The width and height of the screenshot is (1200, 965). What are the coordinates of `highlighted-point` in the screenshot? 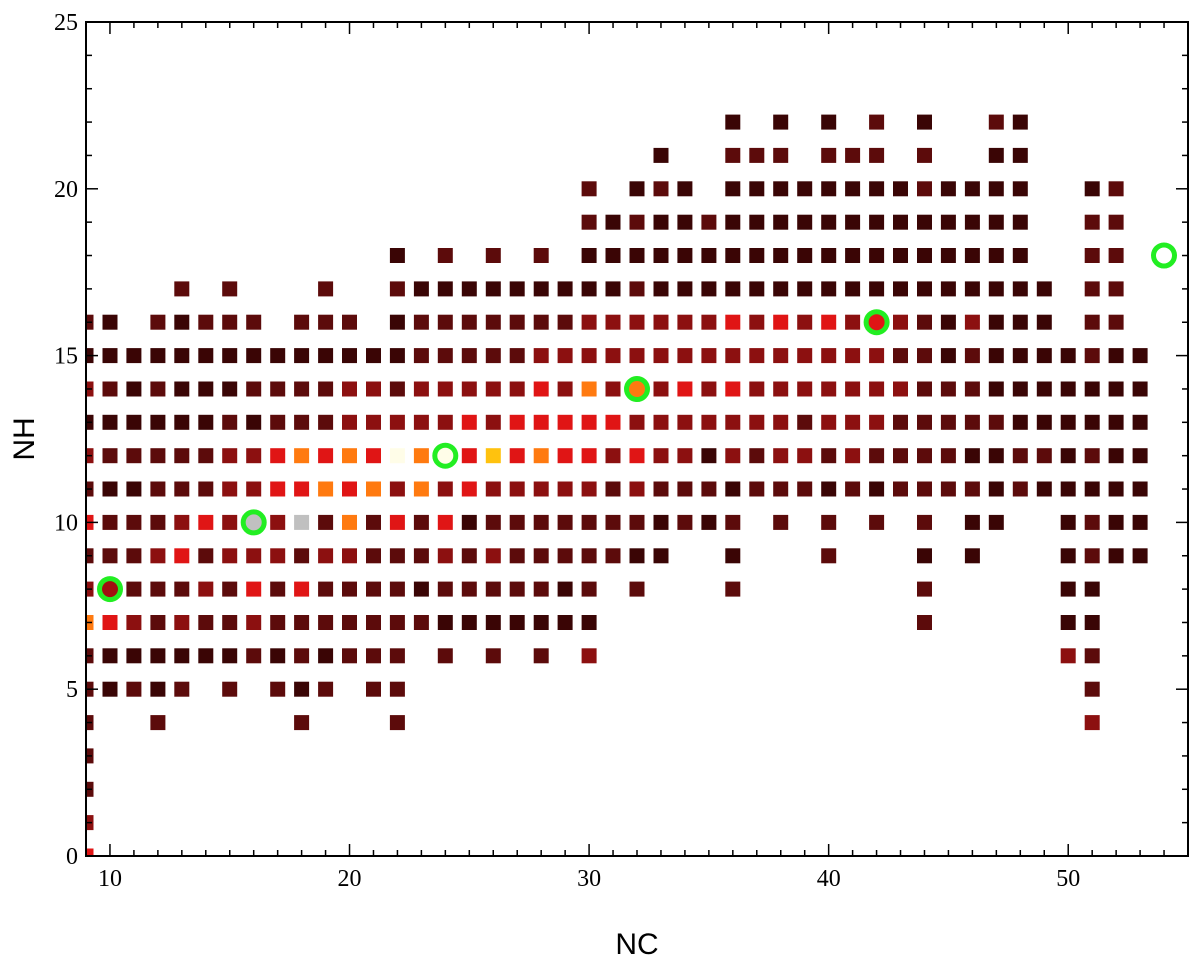 It's located at (110, 589).